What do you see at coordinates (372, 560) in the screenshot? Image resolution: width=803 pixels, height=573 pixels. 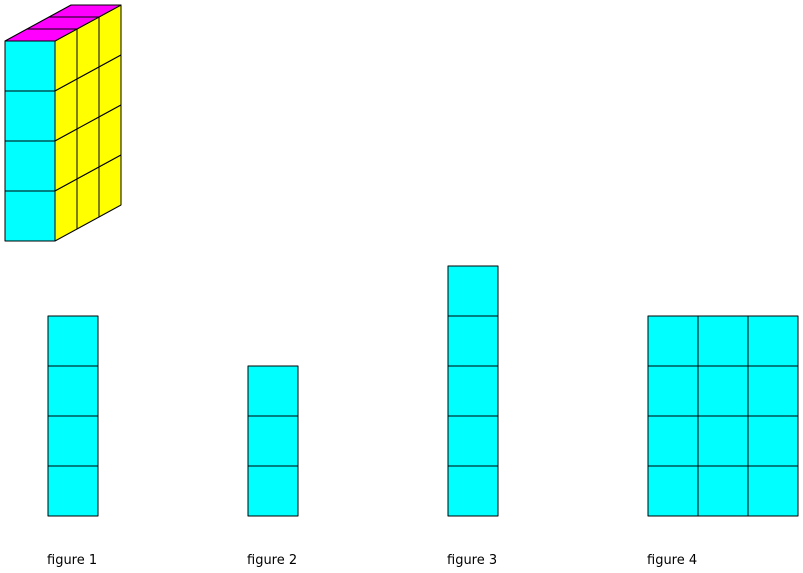 I see `figure-captions: figure 1 figure 2 figure 3 figure 4` at bounding box center [372, 560].